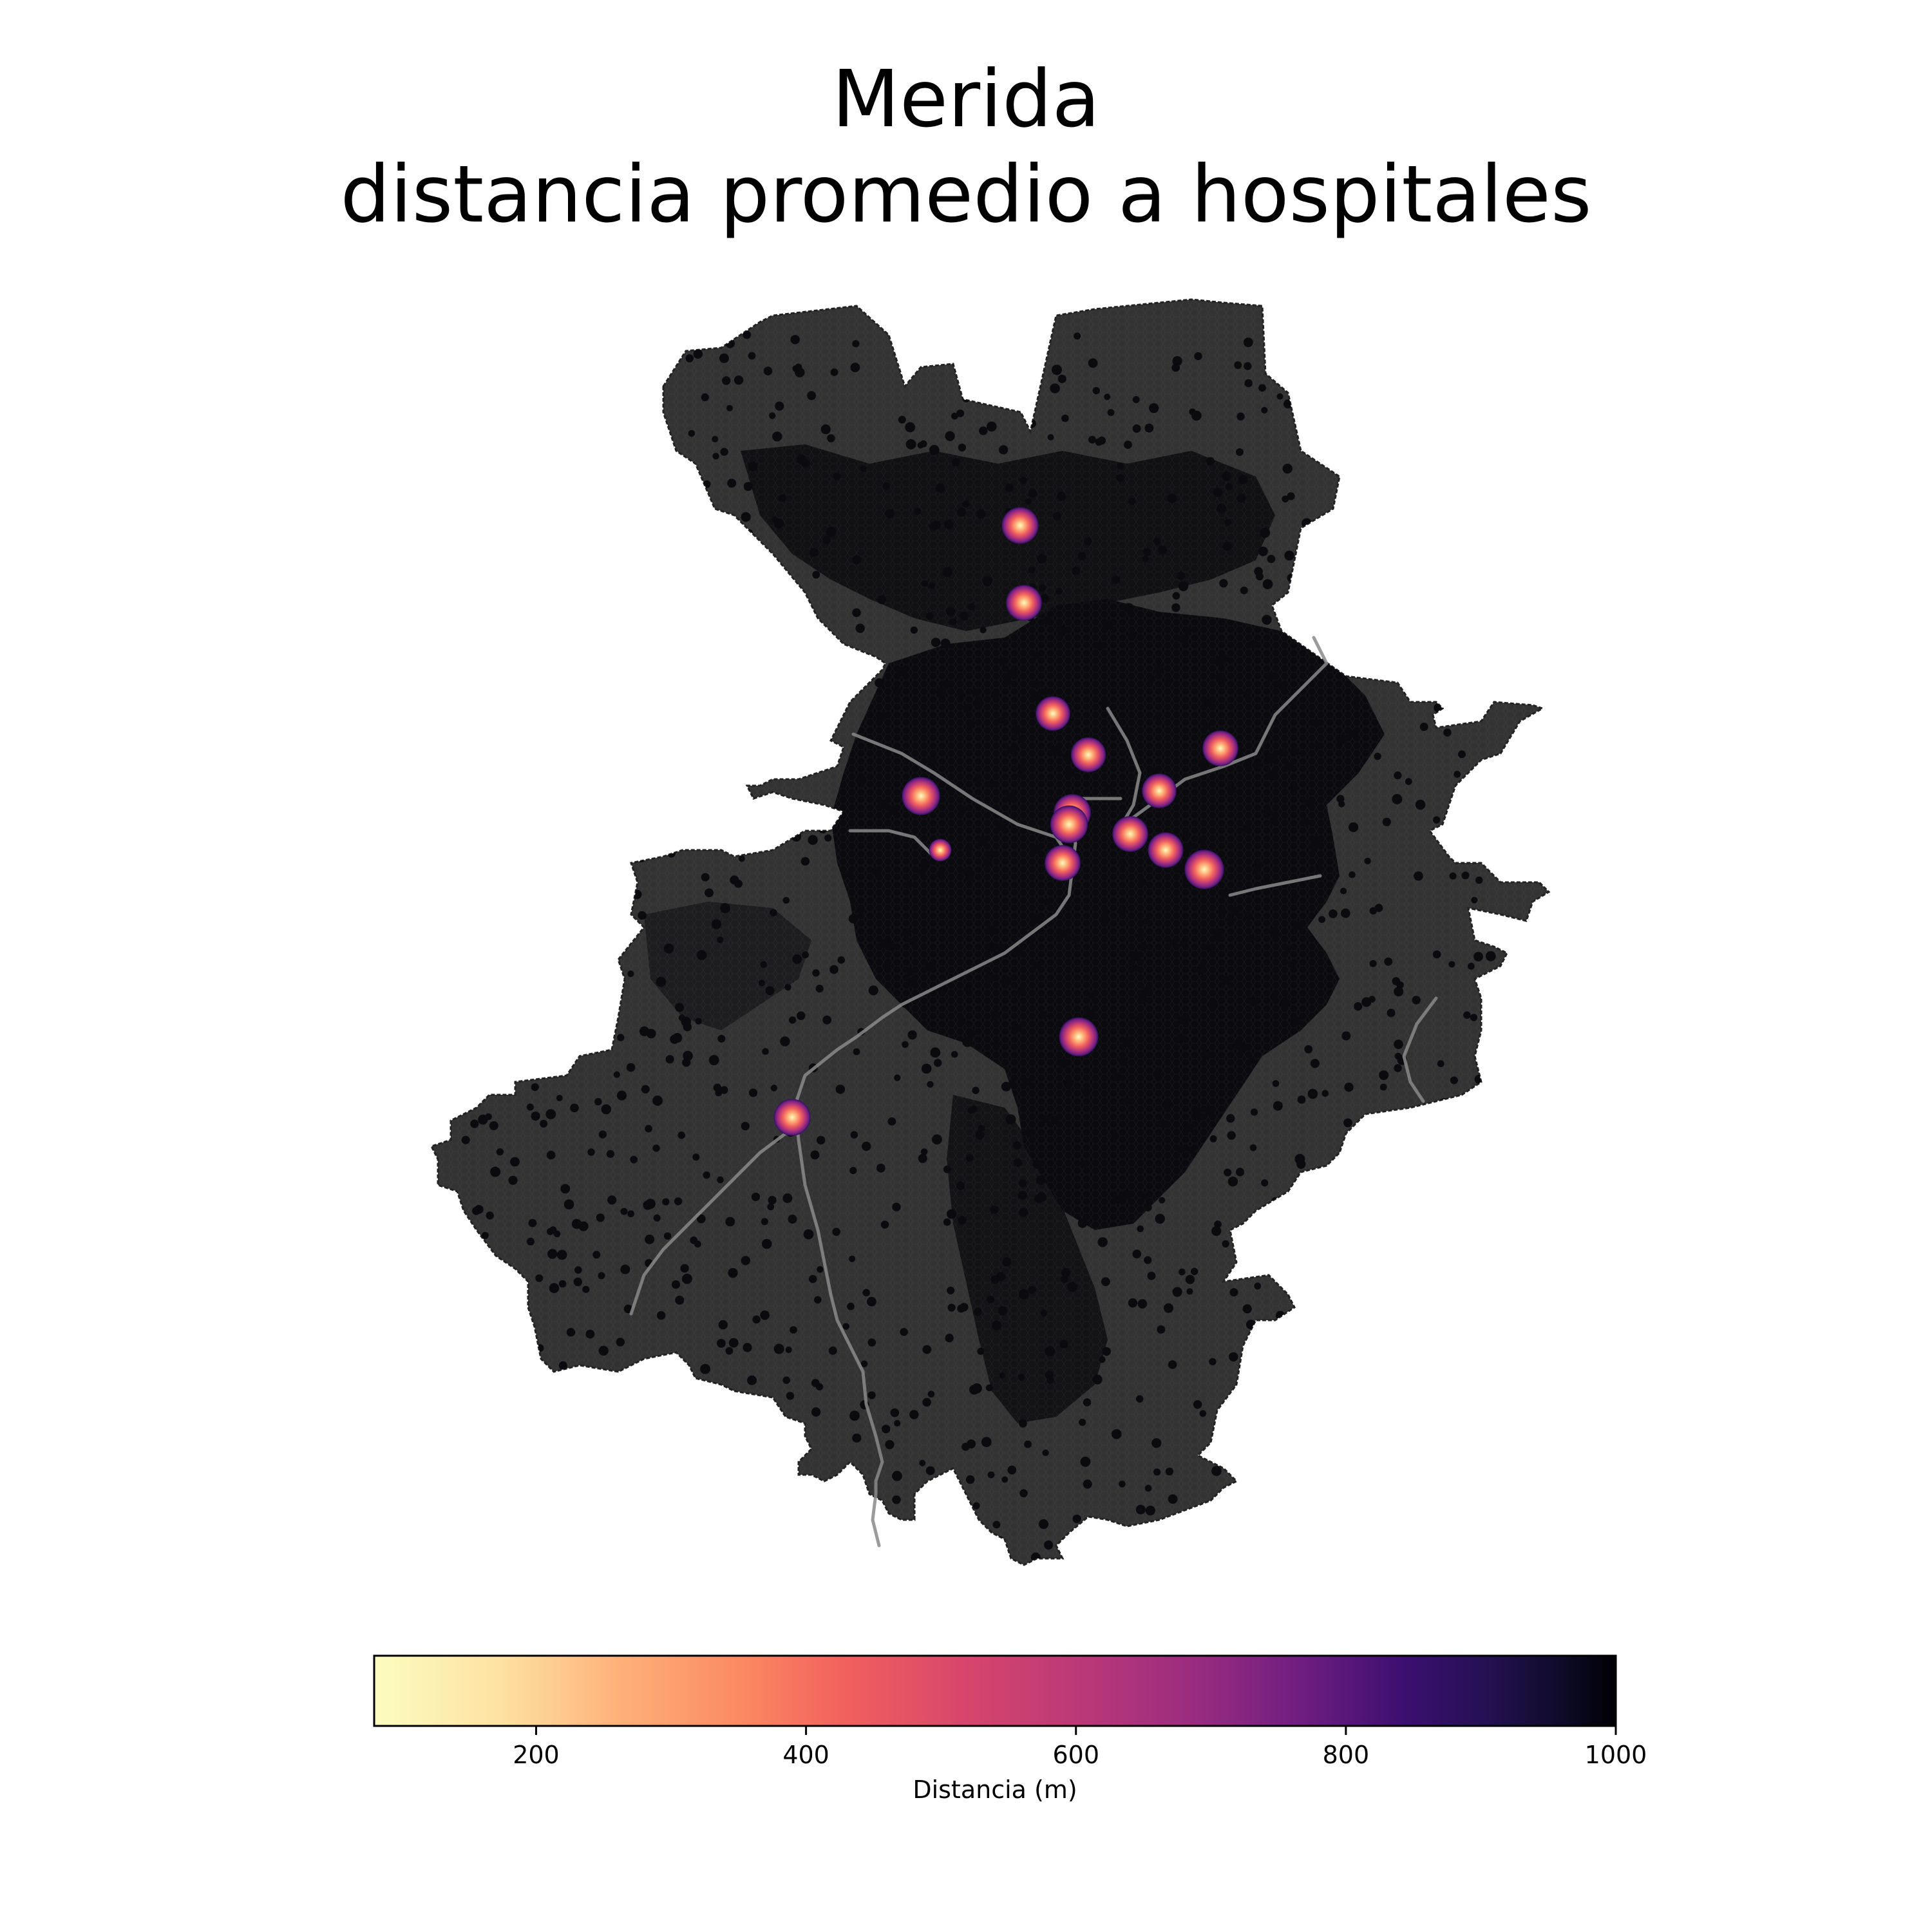 The height and width of the screenshot is (1932, 1932). I want to click on hospital-10-catchment, so click(1130, 834).